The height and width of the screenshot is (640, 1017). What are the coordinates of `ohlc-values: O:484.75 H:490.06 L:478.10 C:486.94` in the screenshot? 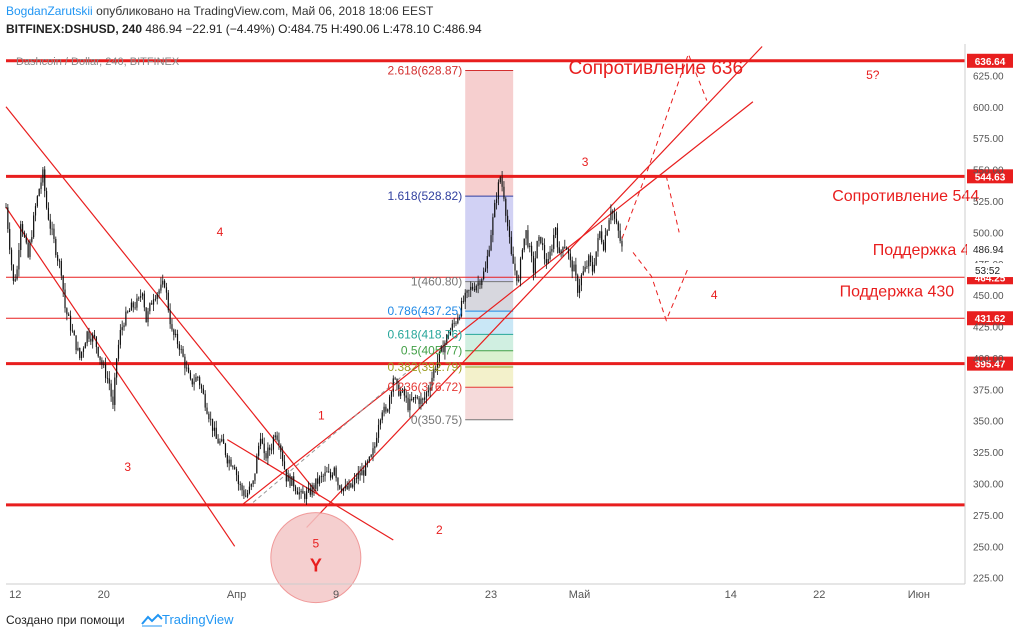 It's located at (380, 29).